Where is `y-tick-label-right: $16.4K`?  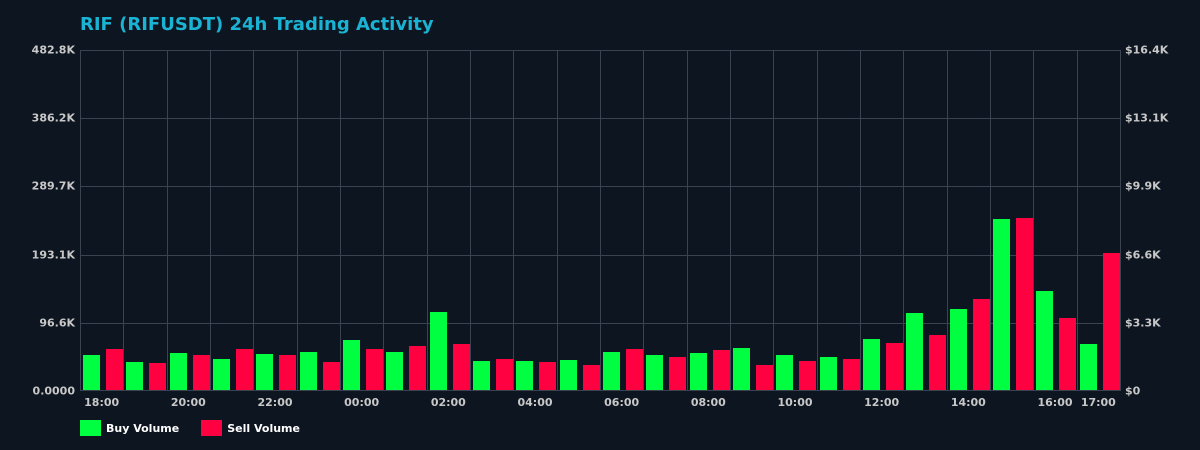
y-tick-label-right: $16.4K is located at coordinates (1147, 50).